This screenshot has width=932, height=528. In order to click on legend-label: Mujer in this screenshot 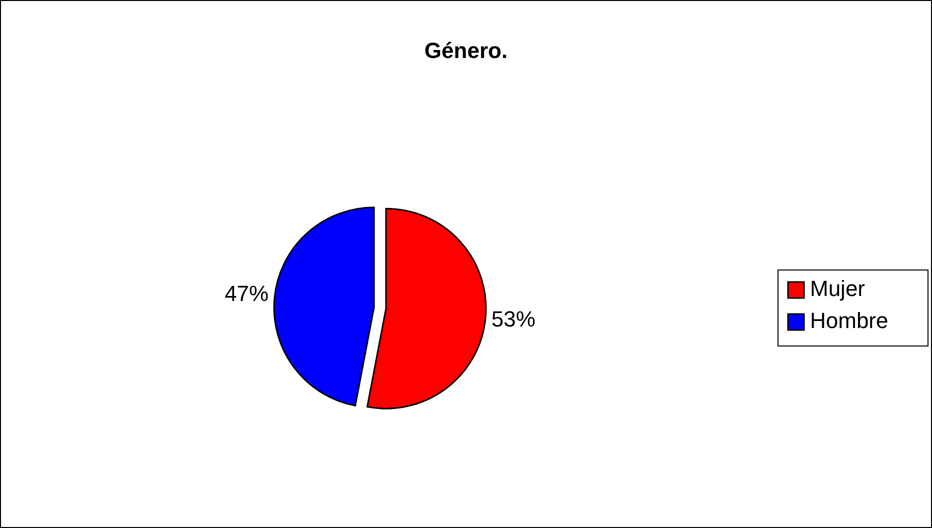, I will do `click(838, 288)`.